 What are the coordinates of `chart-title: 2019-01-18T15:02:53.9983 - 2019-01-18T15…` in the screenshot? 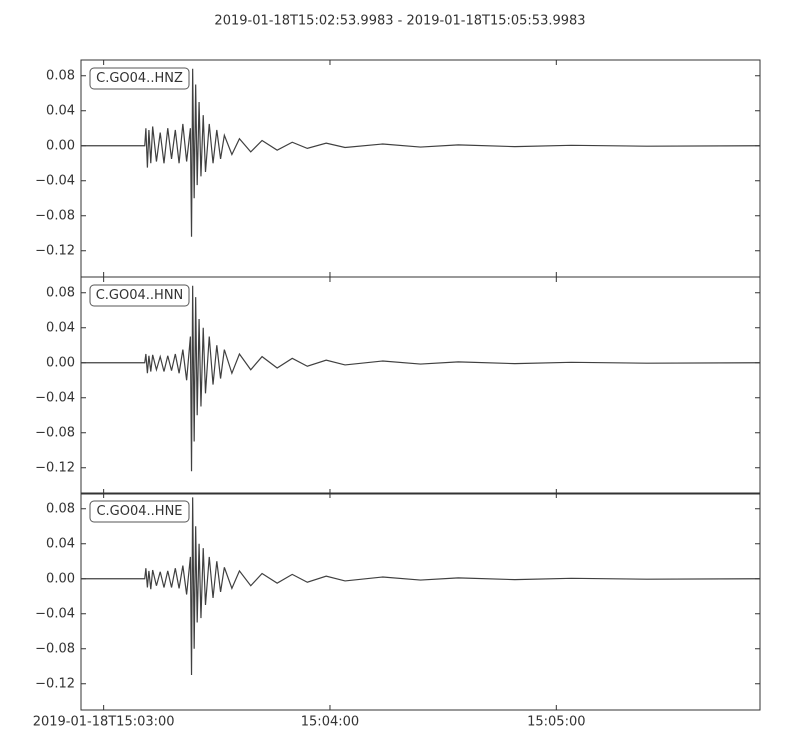 It's located at (399, 21).